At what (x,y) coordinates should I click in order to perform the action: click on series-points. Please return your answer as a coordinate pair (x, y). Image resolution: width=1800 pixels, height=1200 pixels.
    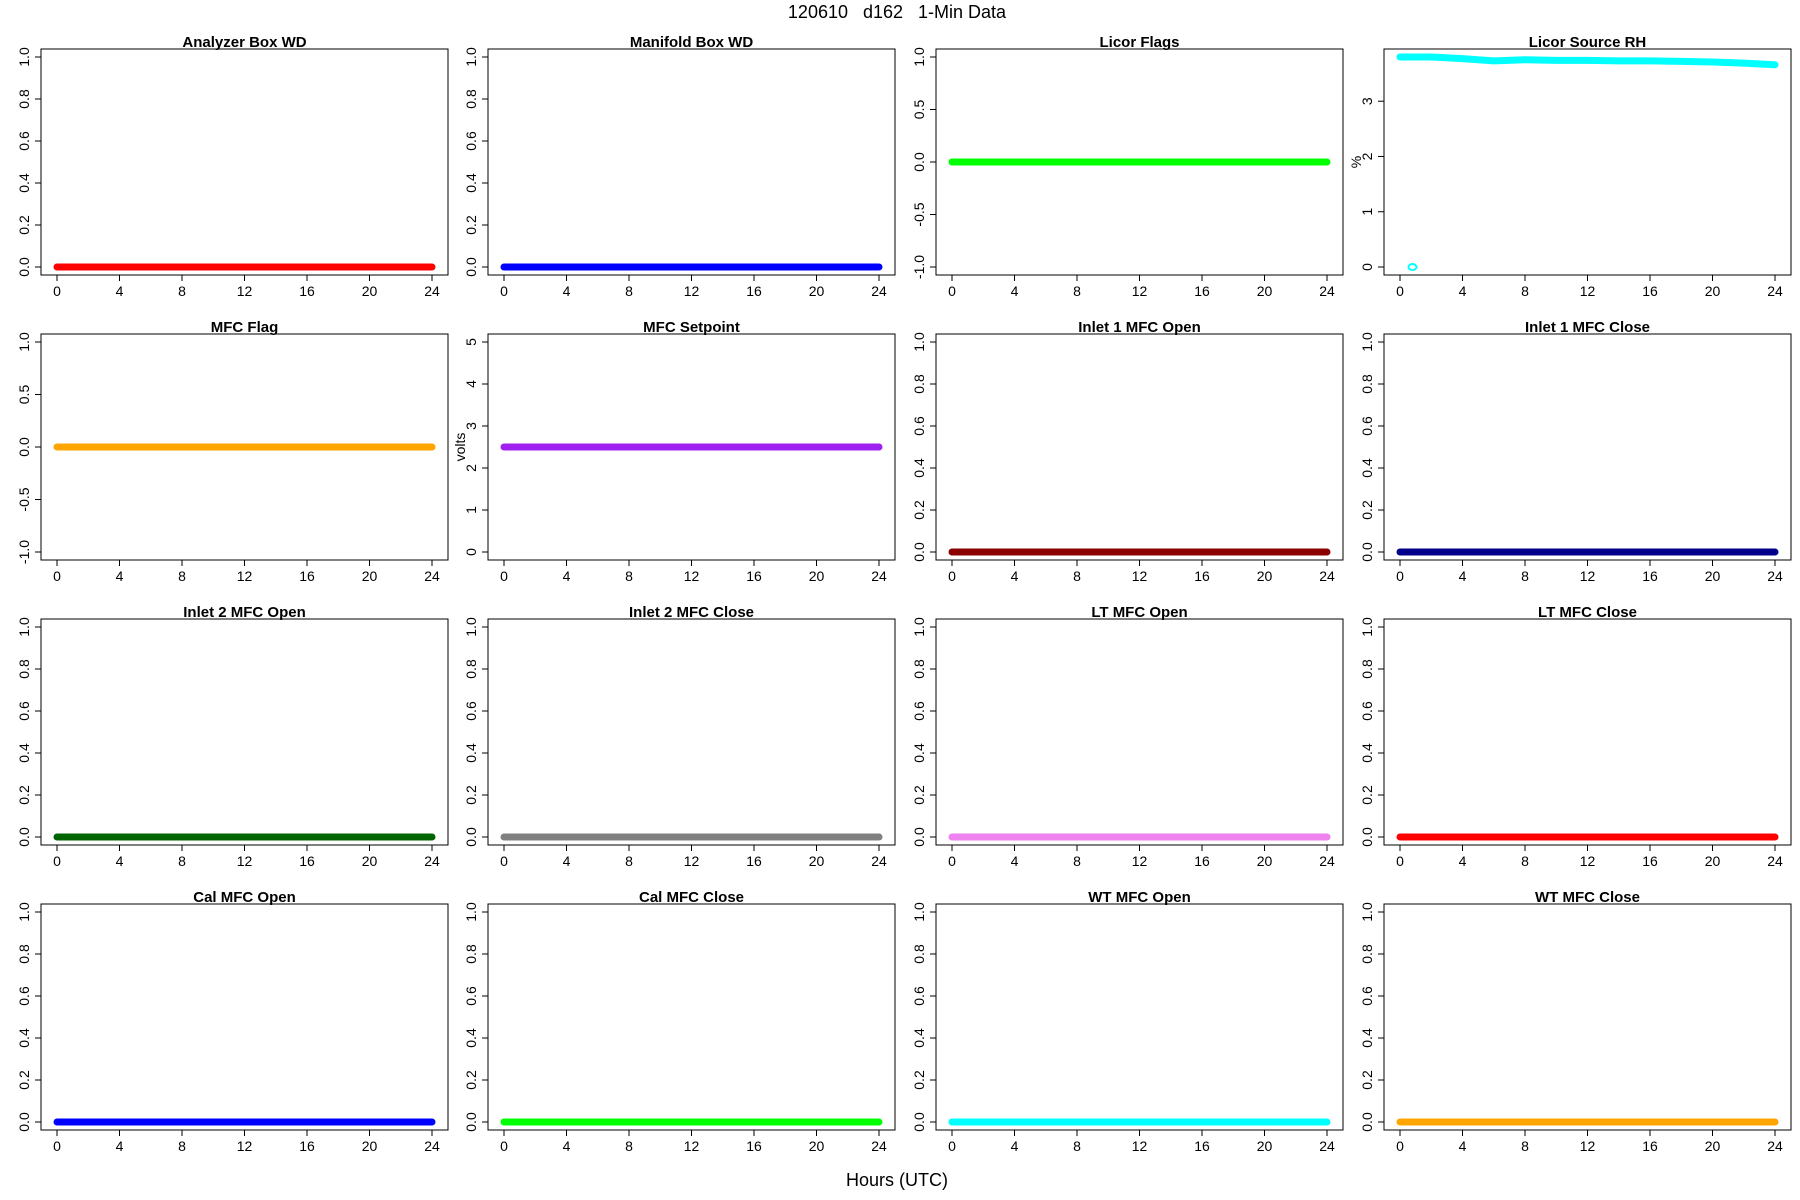
    Looking at the image, I should click on (1587, 61).